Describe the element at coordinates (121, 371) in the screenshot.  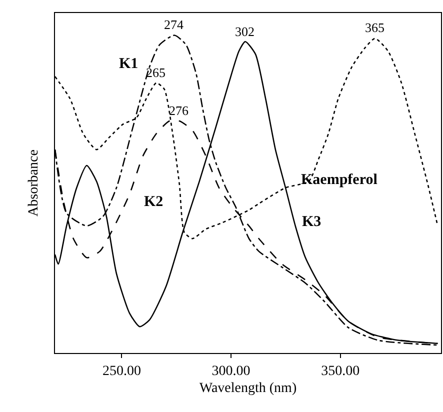
I see `x-tick-label: 250.00` at that location.